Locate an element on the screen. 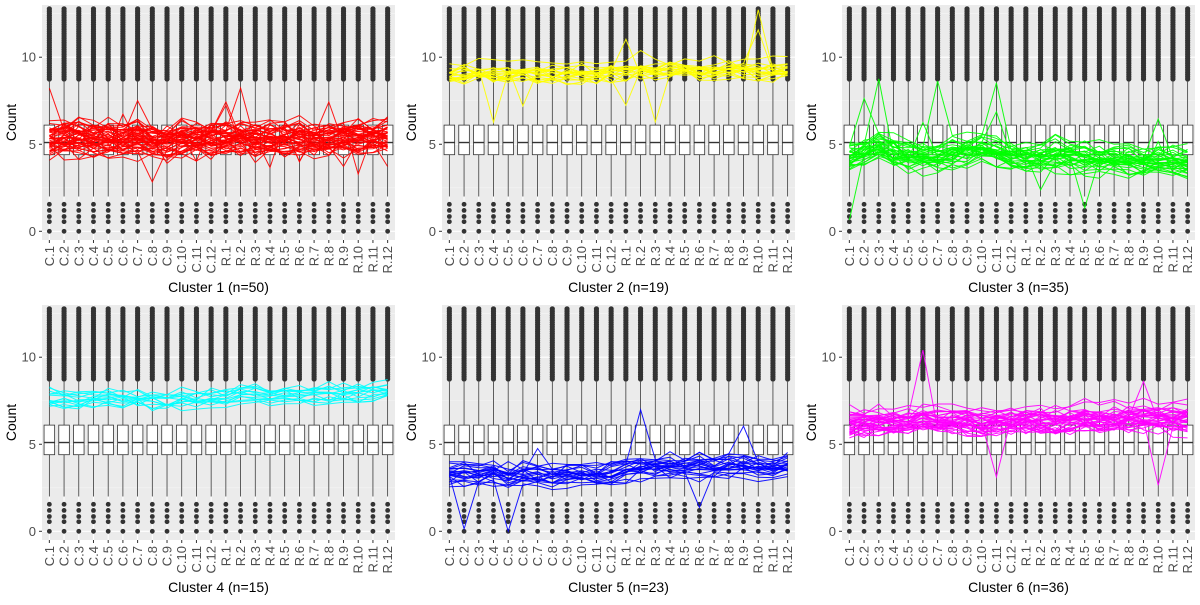  x-axis-label: Cluster 2 (n=19) is located at coordinates (618, 287).